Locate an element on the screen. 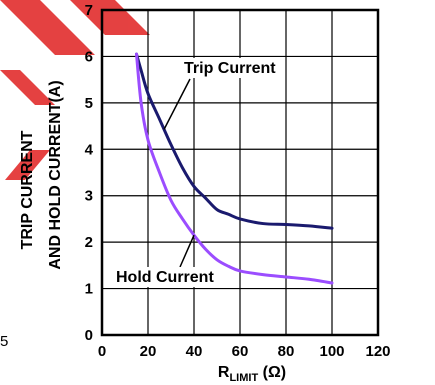 This screenshot has width=435, height=385. x-tick-label: 40 is located at coordinates (194, 351).